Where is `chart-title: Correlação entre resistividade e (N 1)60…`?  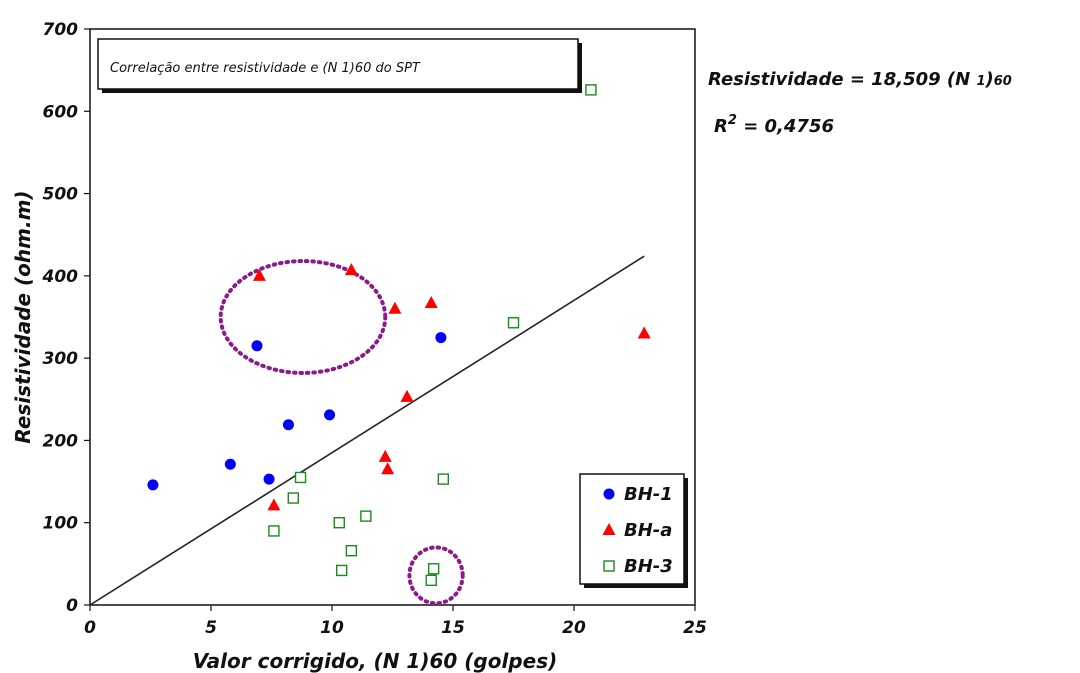 chart-title: Correlação entre resistividade e (N 1)60… is located at coordinates (265, 68).